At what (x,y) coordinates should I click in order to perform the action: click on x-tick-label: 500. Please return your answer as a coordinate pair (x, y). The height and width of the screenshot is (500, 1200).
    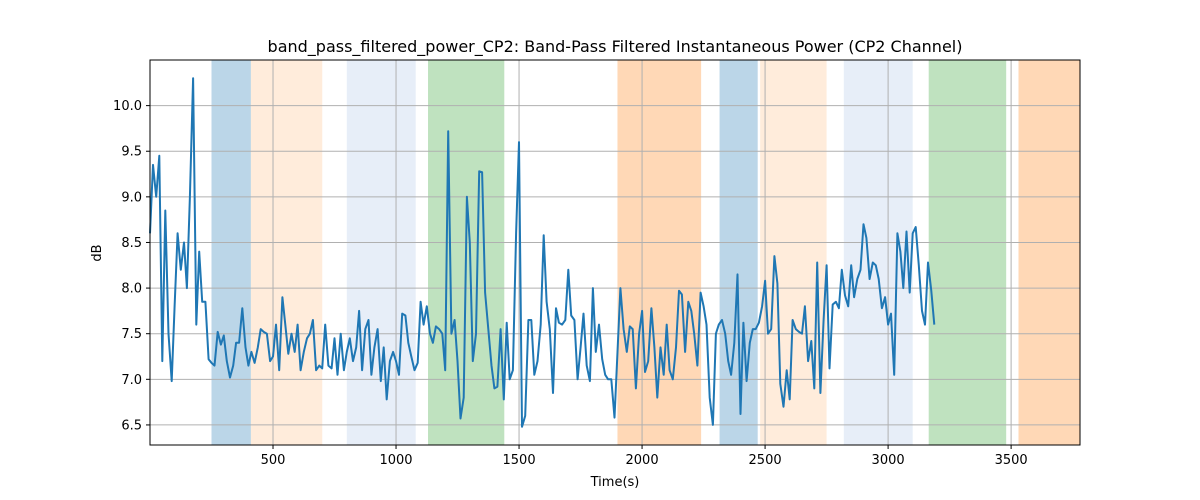
    Looking at the image, I should click on (273, 460).